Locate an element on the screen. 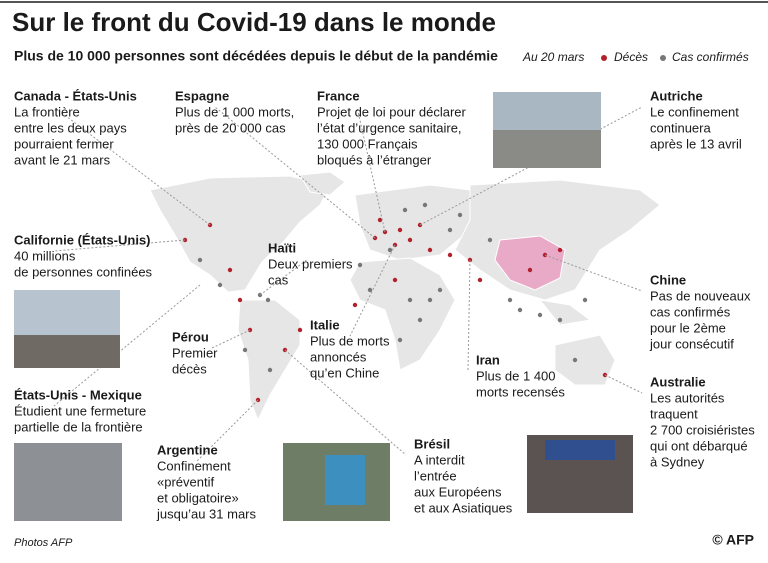 The width and height of the screenshot is (768, 563). annotation-title: France is located at coordinates (338, 95).